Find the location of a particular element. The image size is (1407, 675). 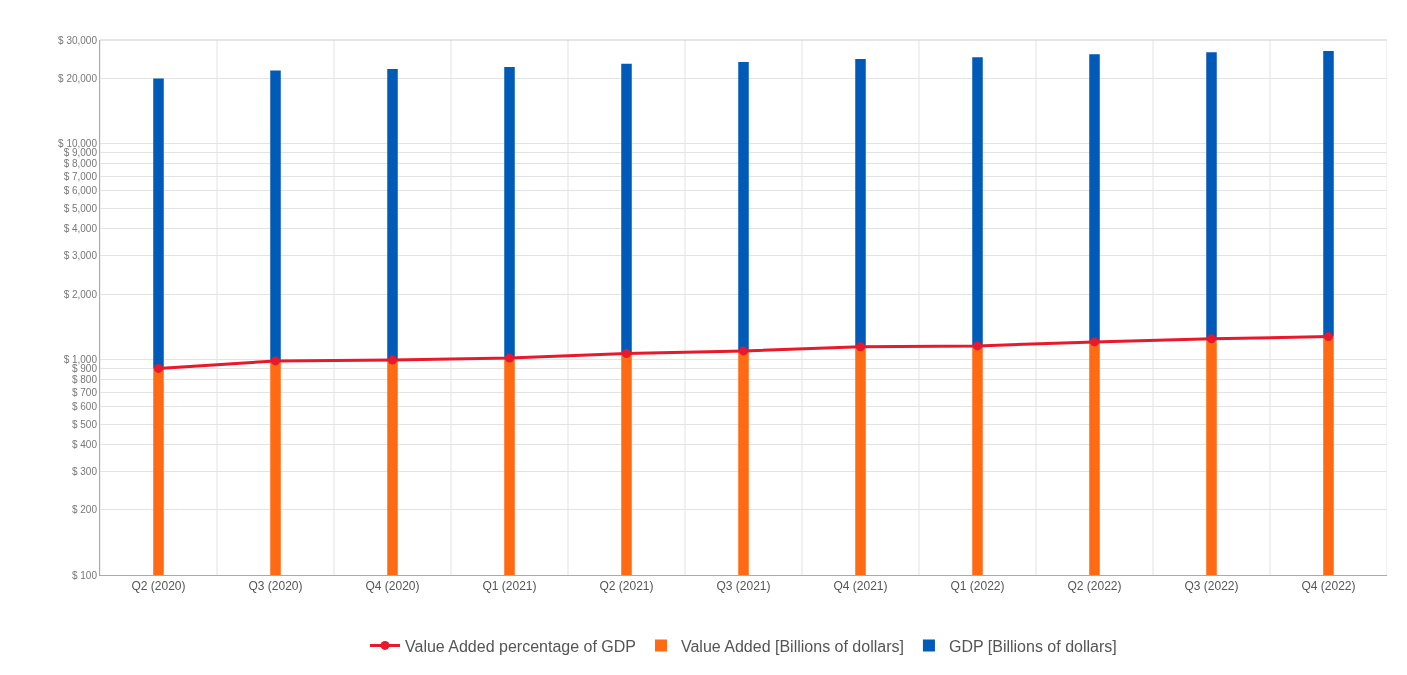

y-tick-label: $ 4,000 is located at coordinates (80, 229).